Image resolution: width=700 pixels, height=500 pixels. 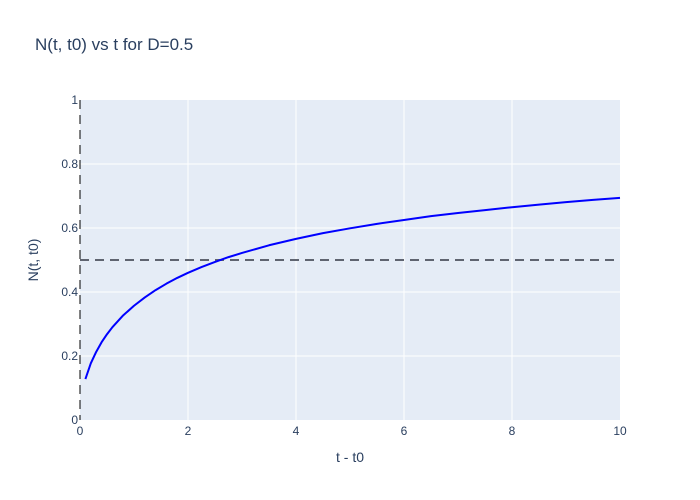 I want to click on y-tick-label: 0, so click(x=74, y=420).